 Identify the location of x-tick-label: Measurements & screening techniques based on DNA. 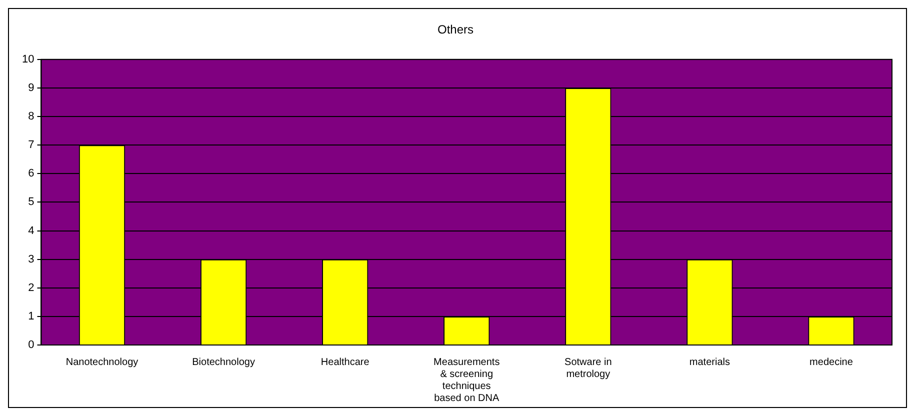
(467, 380).